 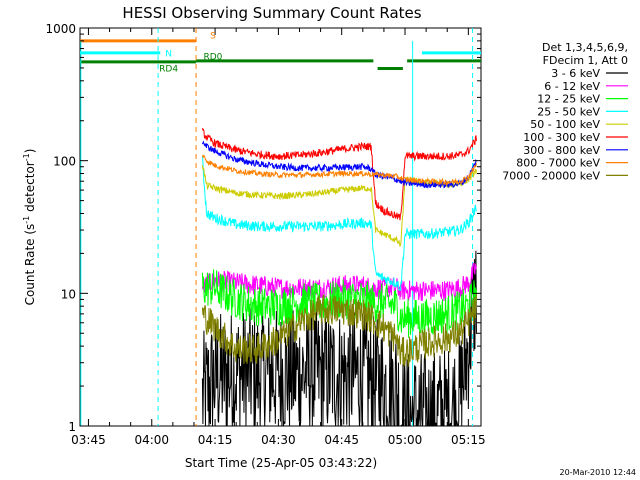 What do you see at coordinates (561, 137) in the screenshot?
I see `legend-label-5: 100 - 300 keV` at bounding box center [561, 137].